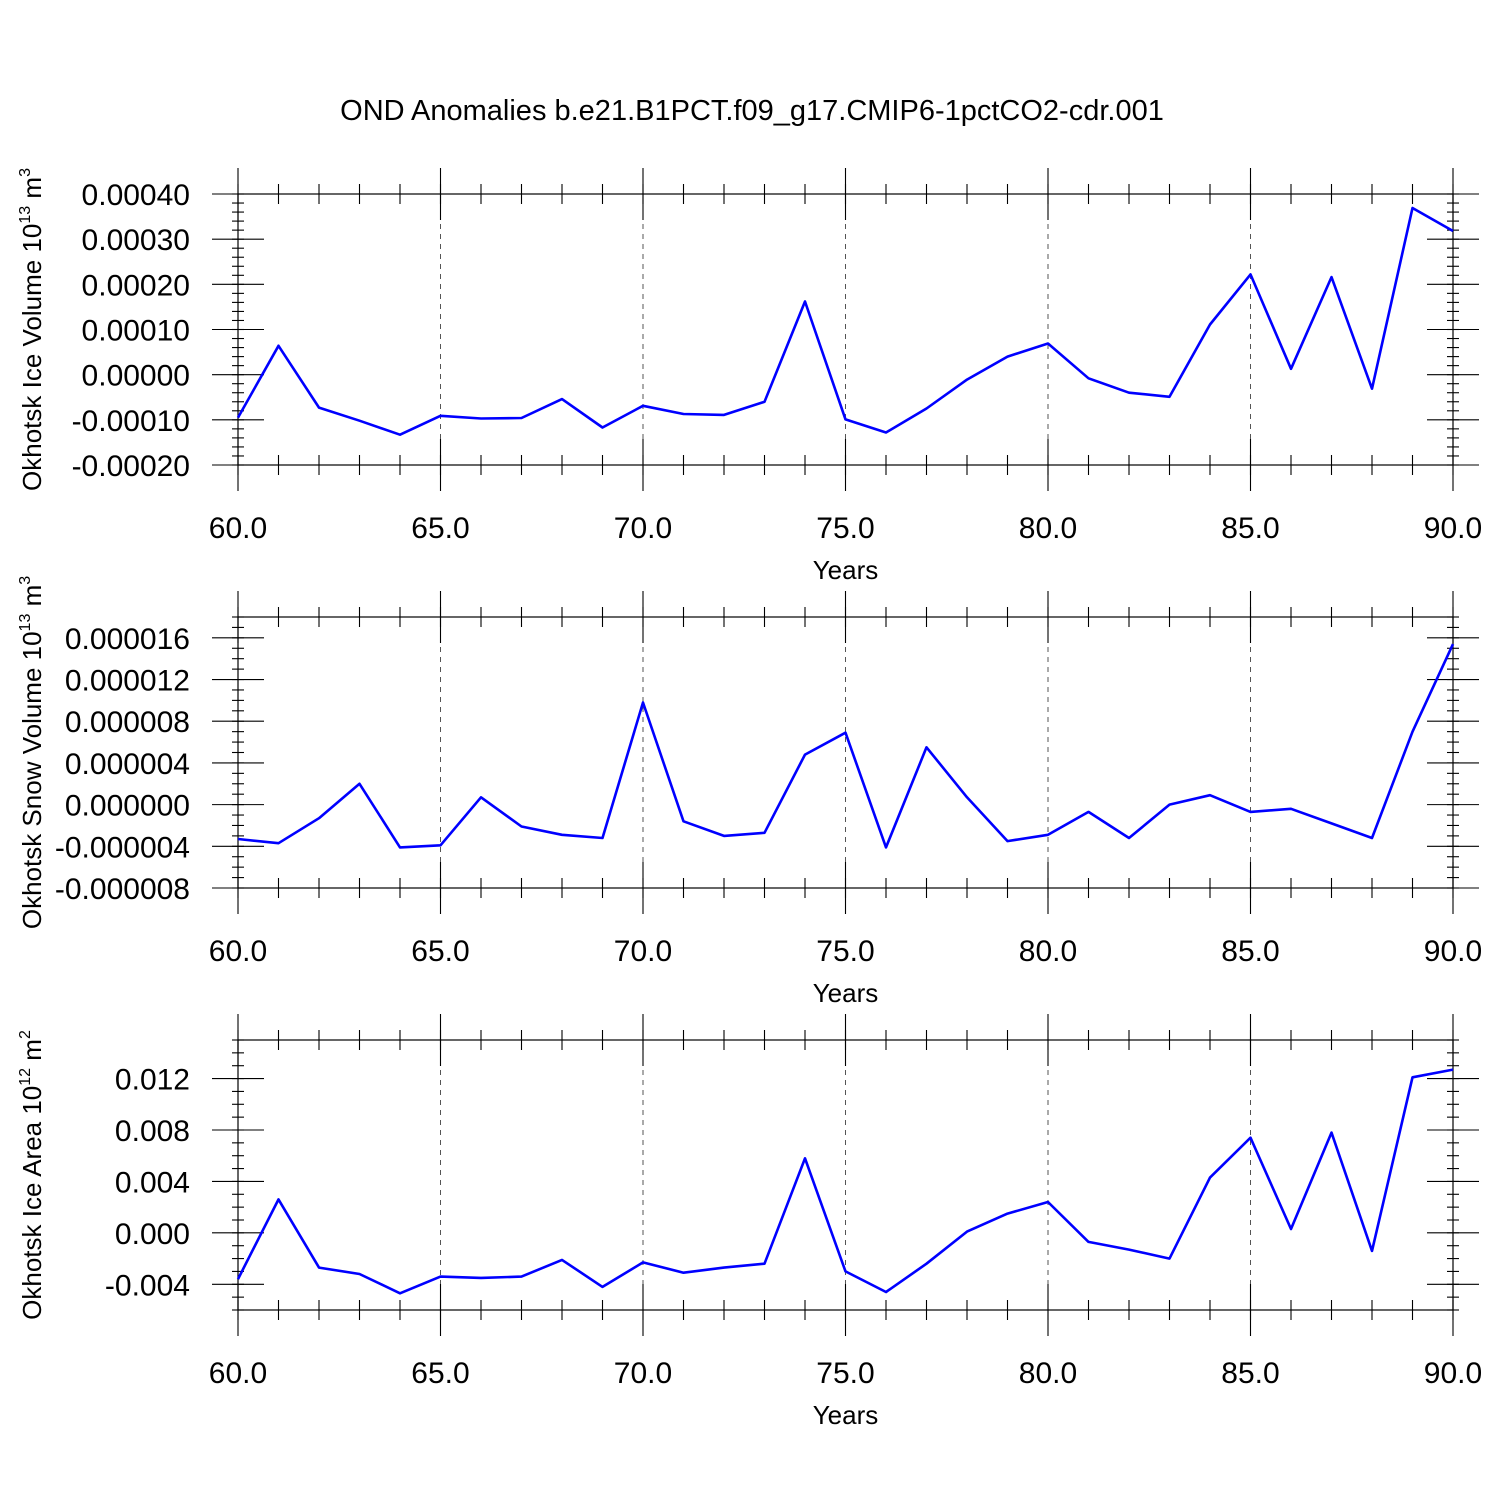  What do you see at coordinates (152, 1131) in the screenshot?
I see `y-tick-label: 0.008` at bounding box center [152, 1131].